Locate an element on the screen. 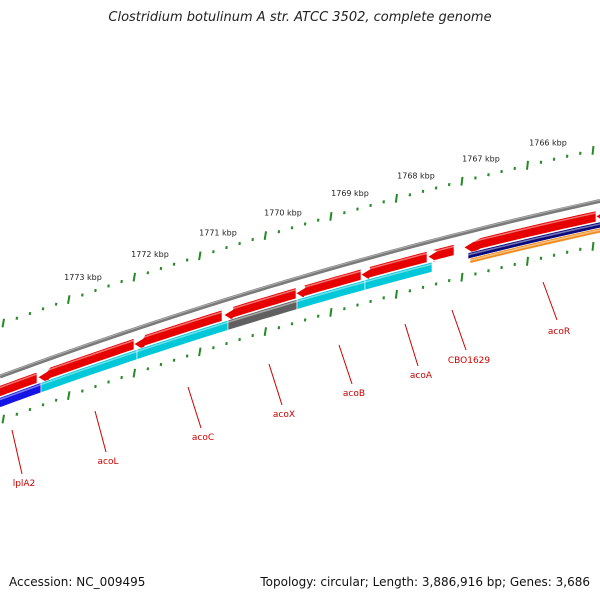 This screenshot has width=600, height=600. gene-label-acol: acoL is located at coordinates (108, 462).